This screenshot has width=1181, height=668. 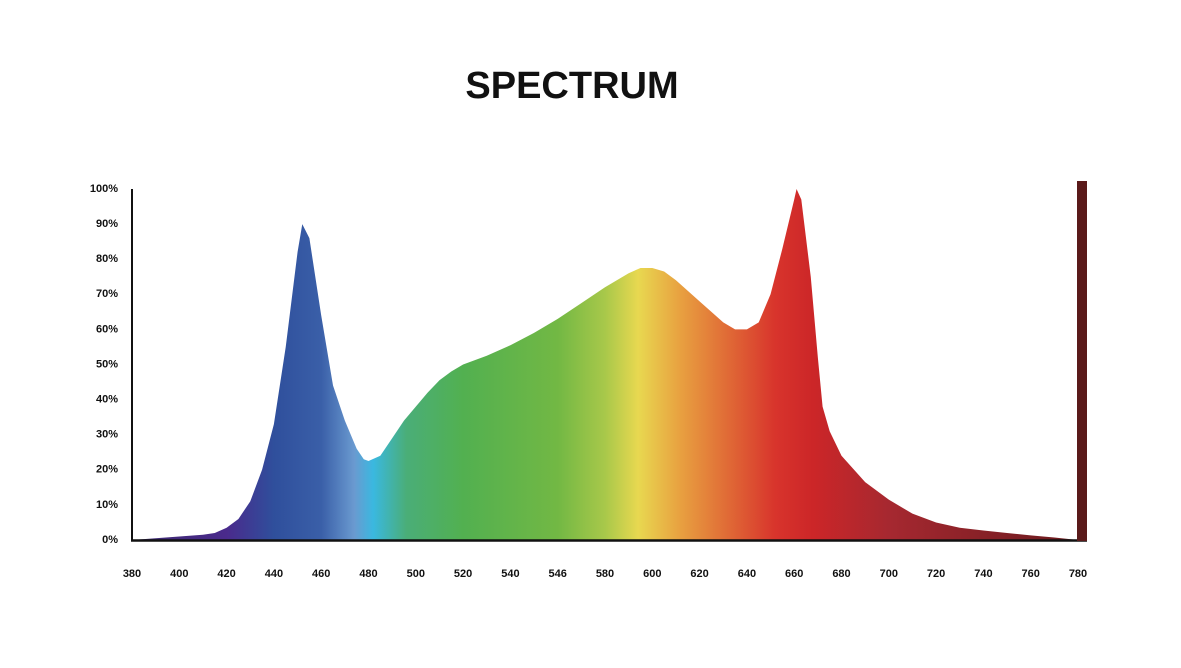 I want to click on right-border, so click(x=1082, y=361).